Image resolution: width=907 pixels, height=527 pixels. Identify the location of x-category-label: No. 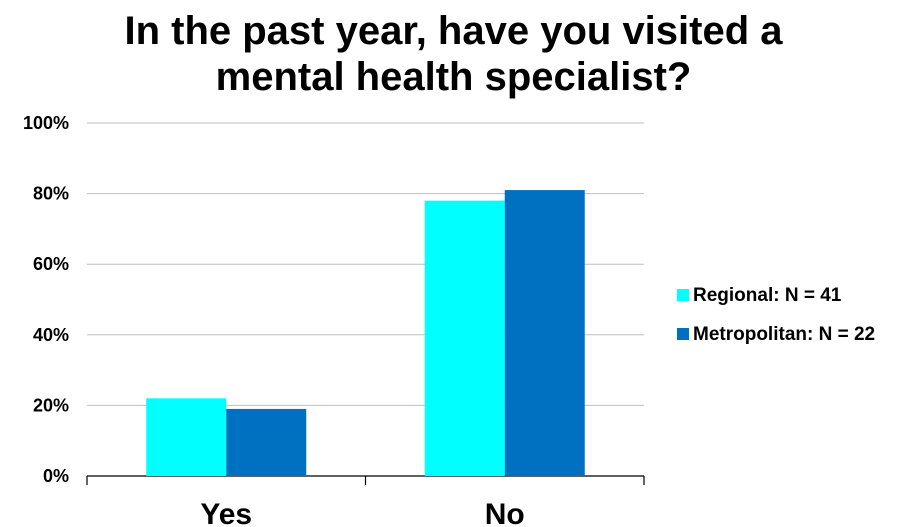
(505, 512).